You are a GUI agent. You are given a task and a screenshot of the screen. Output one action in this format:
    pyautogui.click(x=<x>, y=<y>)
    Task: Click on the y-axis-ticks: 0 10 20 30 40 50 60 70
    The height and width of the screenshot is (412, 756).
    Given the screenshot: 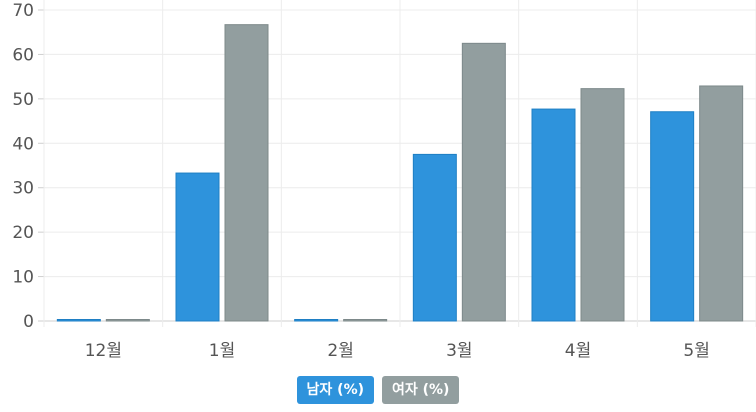 What is the action you would take?
    pyautogui.click(x=23, y=166)
    